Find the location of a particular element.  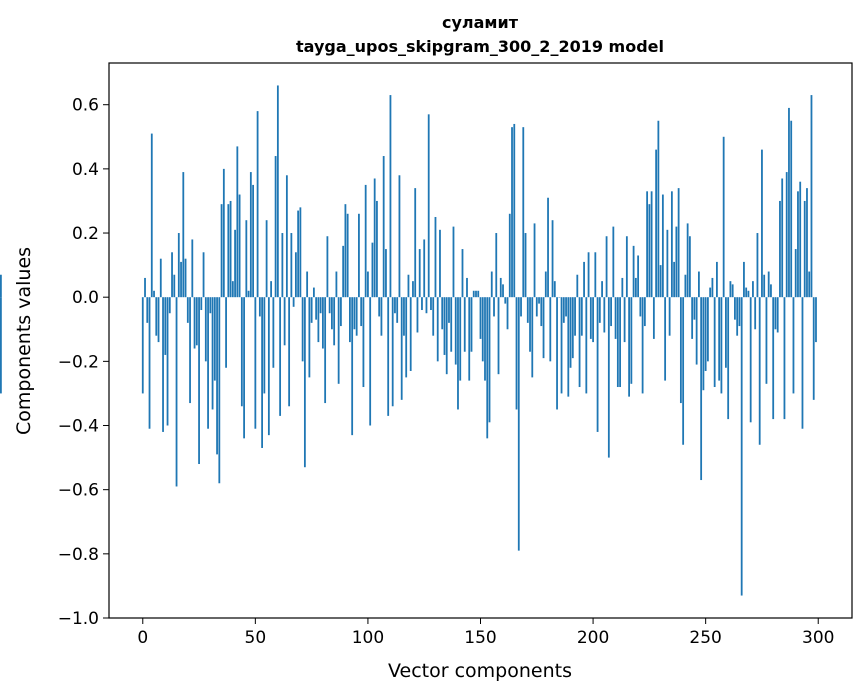

y-tick-label: −0.8 is located at coordinates (78, 555).